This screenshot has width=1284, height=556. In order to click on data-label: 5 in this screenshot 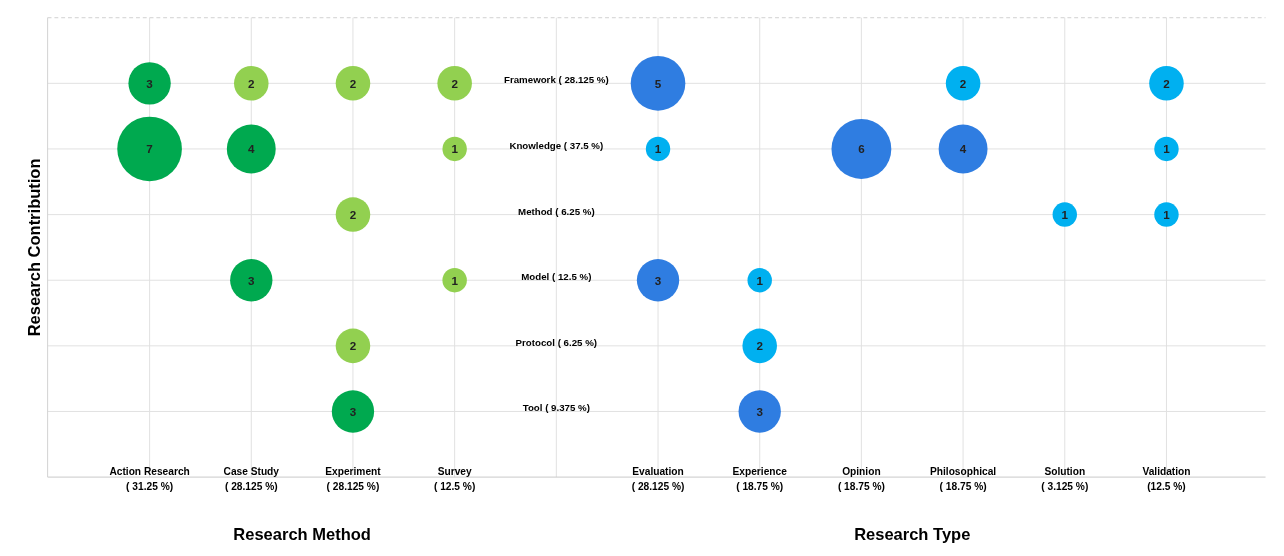, I will do `click(658, 83)`.